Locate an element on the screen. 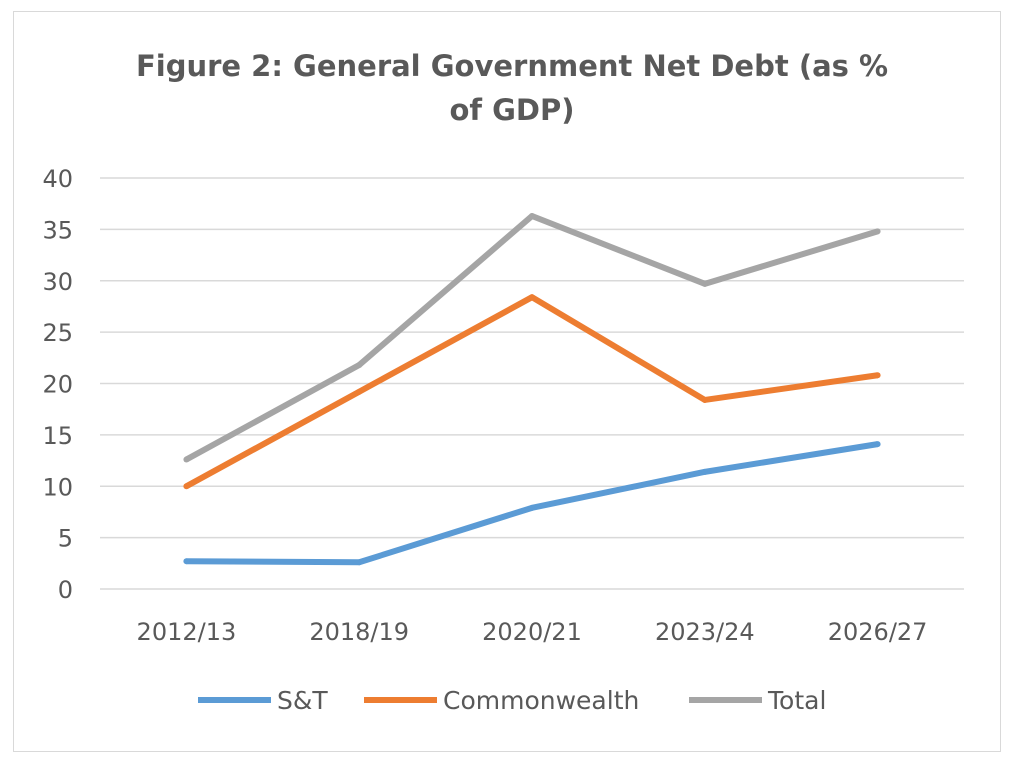 The width and height of the screenshot is (1024, 769). y-tick-label: 25 is located at coordinates (57, 333).